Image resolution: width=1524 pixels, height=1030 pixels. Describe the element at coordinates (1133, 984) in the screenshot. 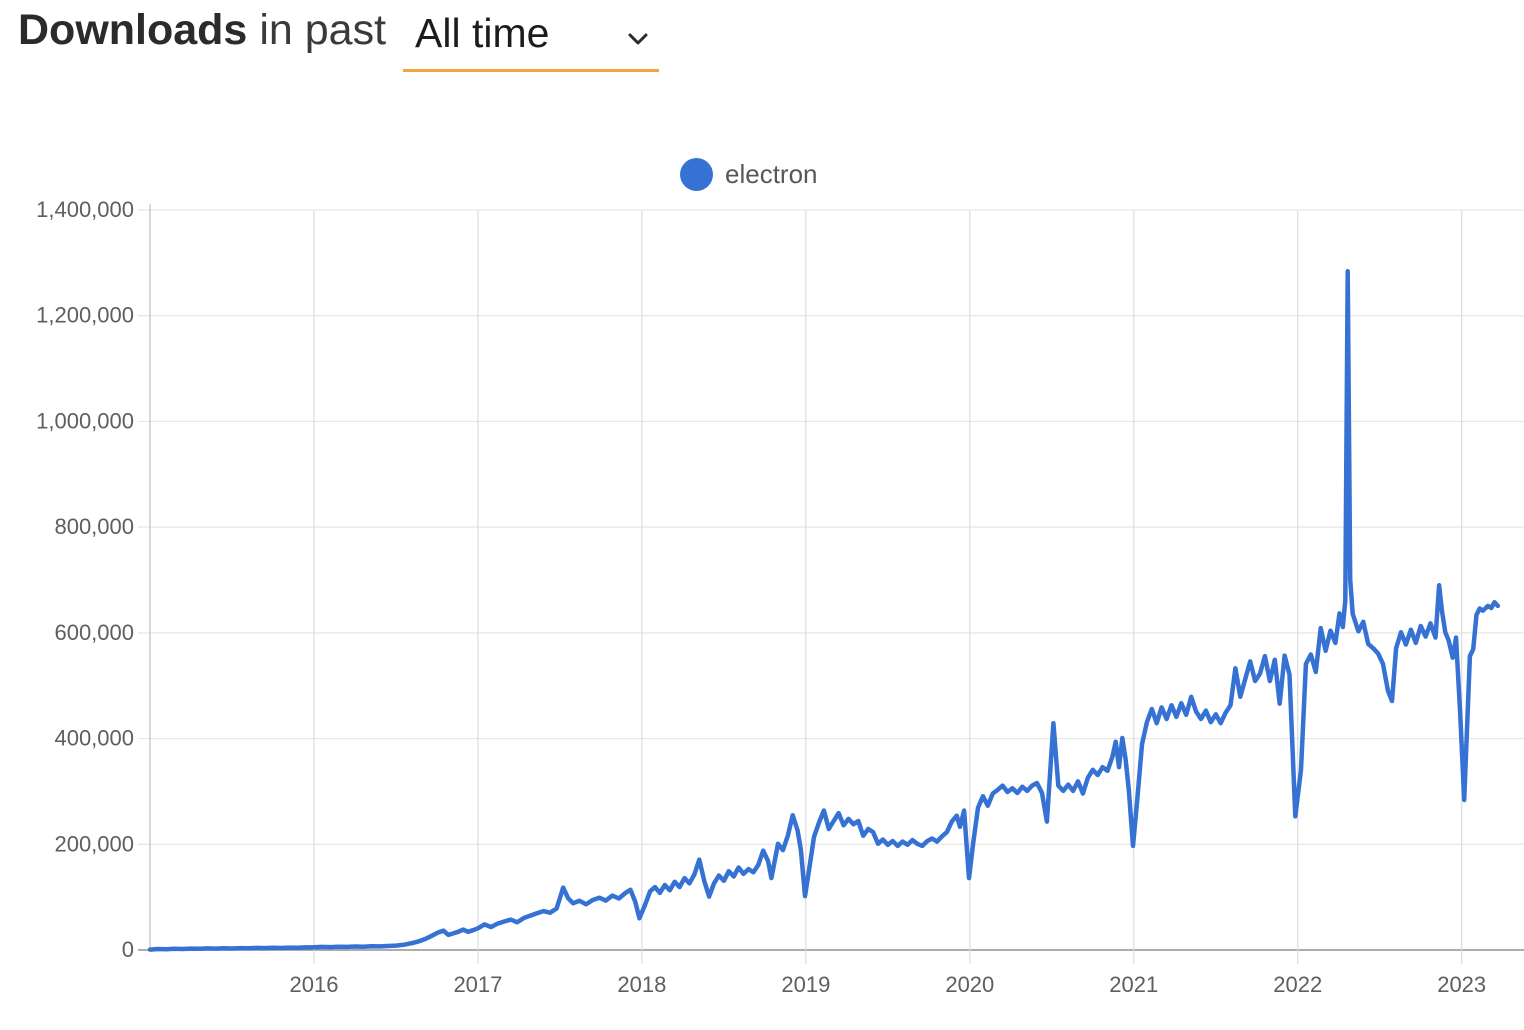

I see `x-tick-label: 2021` at that location.